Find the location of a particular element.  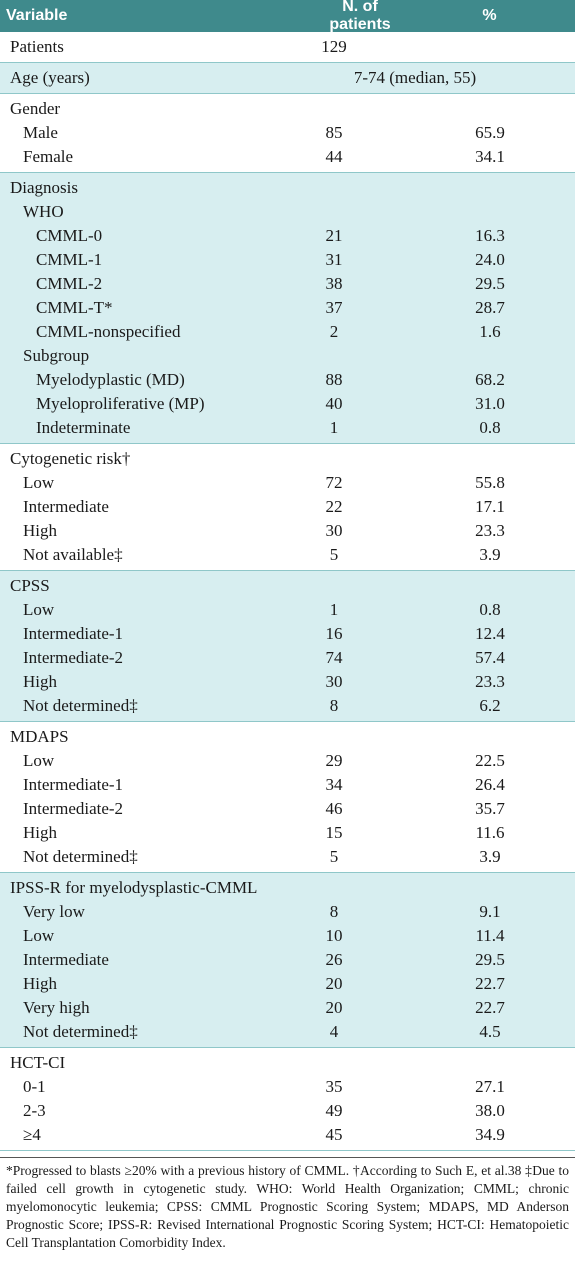

percentage: 55.8 is located at coordinates (490, 482).